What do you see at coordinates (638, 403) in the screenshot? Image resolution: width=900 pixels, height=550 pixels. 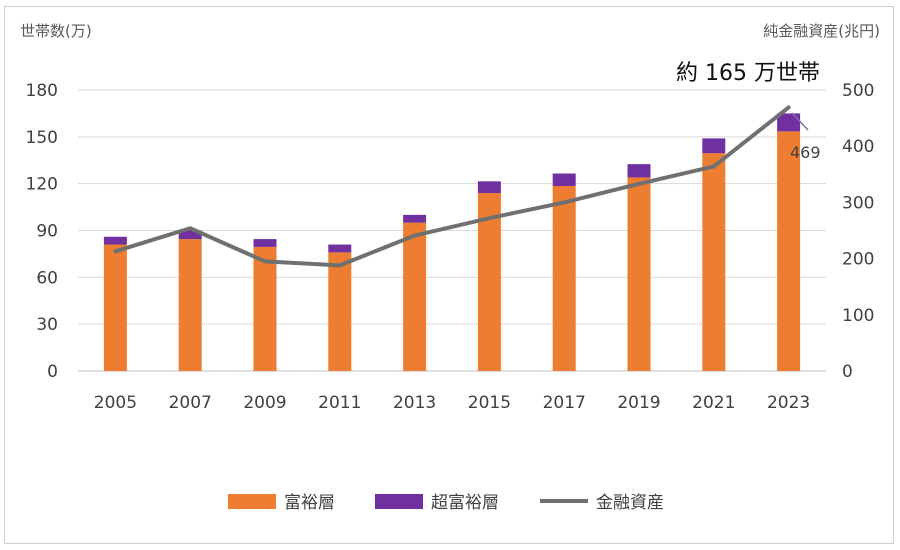 I see `x-tick-label: 2019` at bounding box center [638, 403].